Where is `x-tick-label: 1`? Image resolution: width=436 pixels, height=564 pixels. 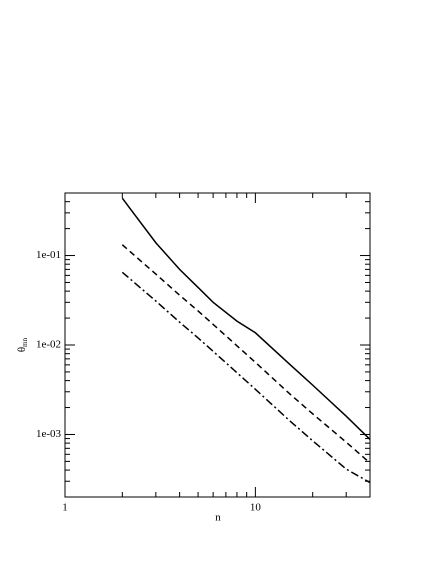 x-tick-label: 1 is located at coordinates (65, 508).